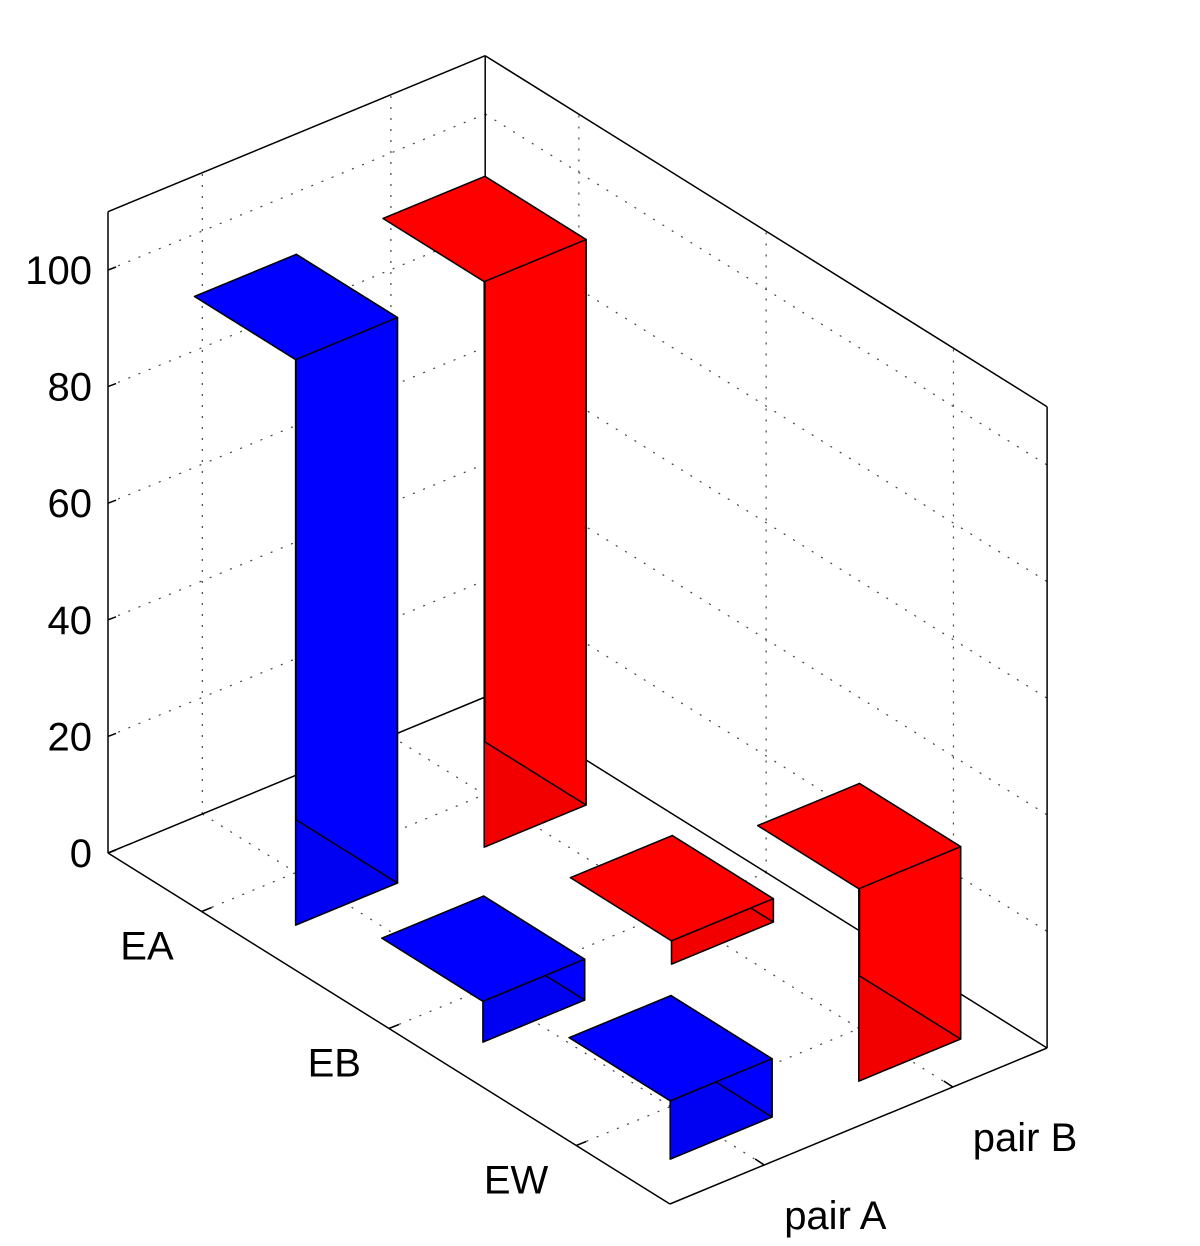  I want to click on z-tick-label: 0, so click(81, 854).